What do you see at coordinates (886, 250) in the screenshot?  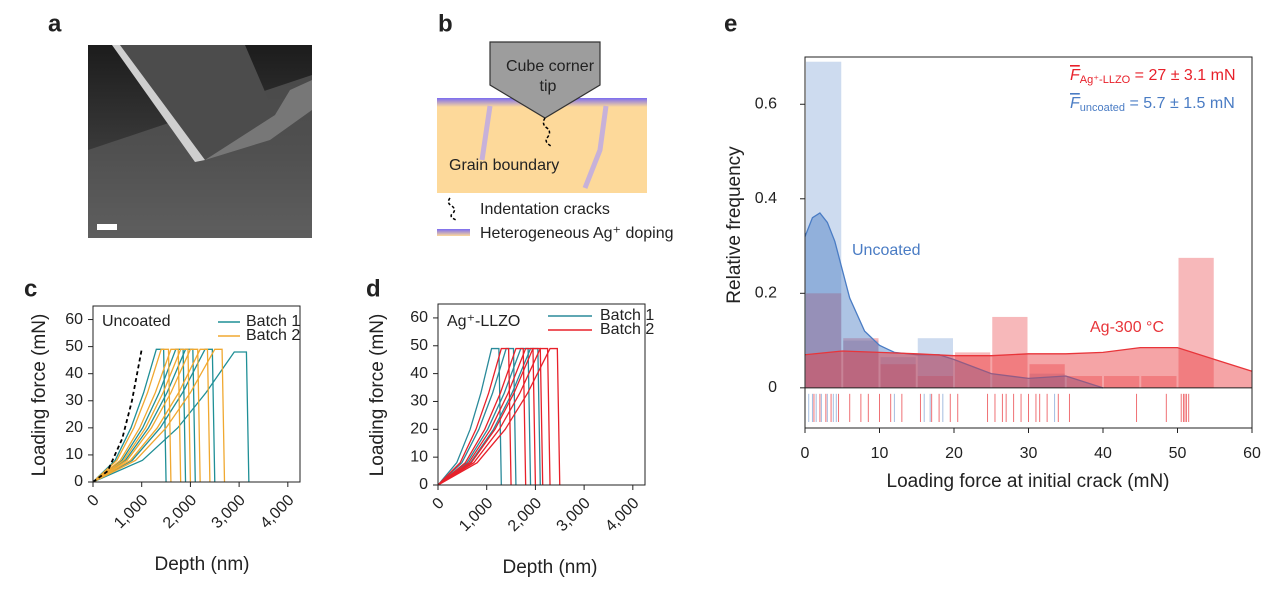 I see `series-label: Uncoated` at bounding box center [886, 250].